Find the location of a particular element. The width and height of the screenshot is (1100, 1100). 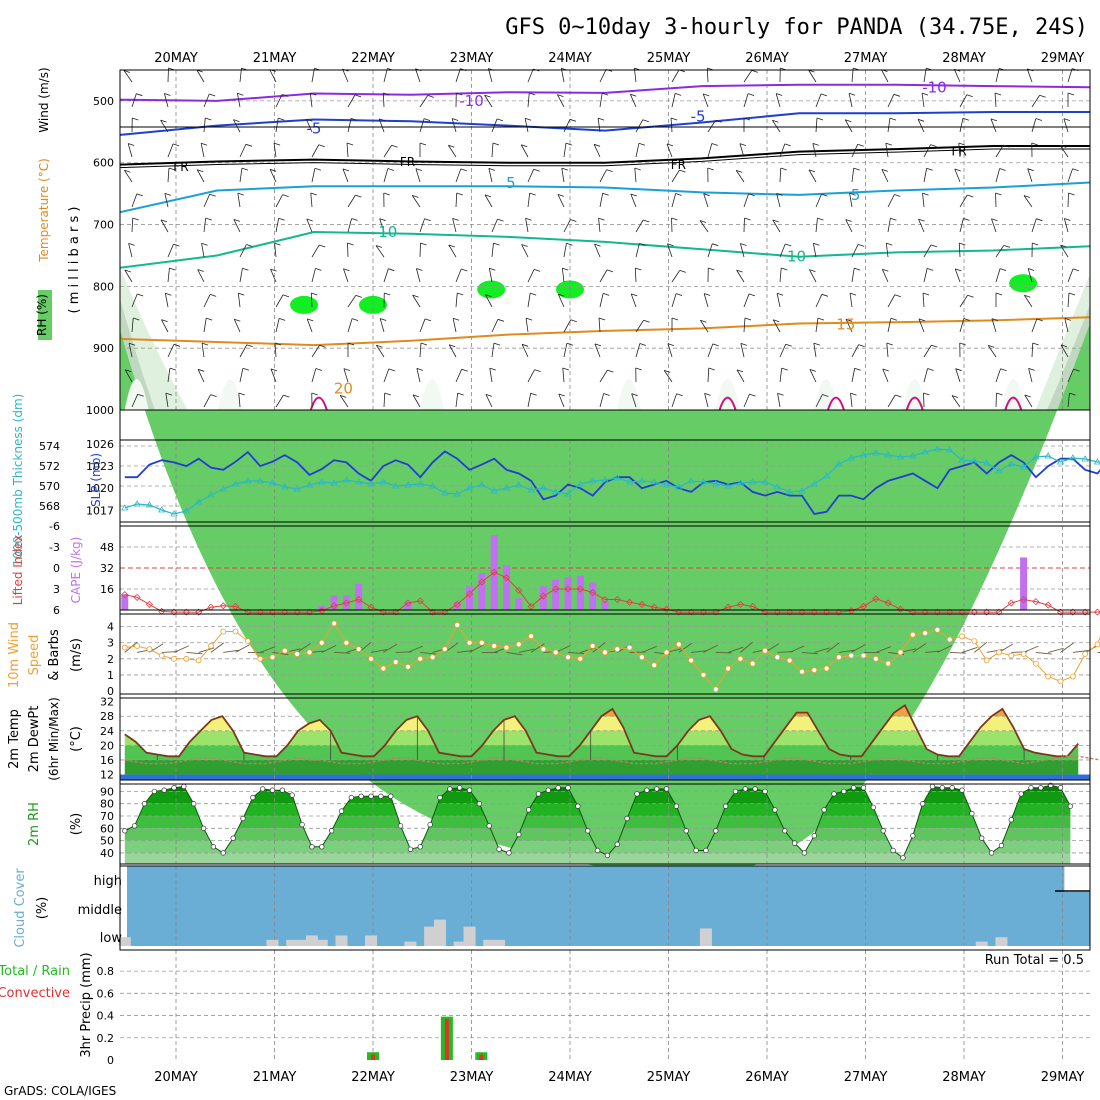

date-label-bottom: 24MAY is located at coordinates (570, 1077).